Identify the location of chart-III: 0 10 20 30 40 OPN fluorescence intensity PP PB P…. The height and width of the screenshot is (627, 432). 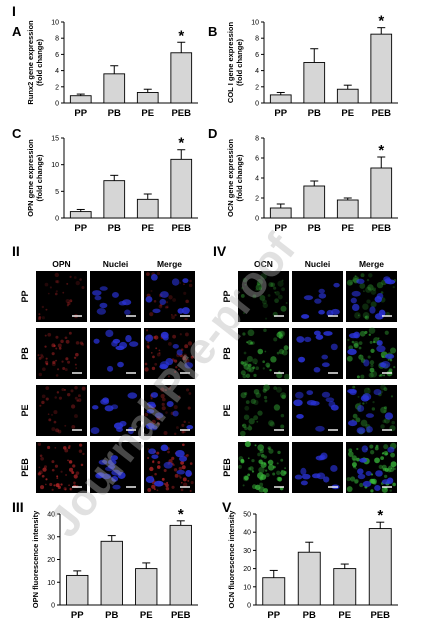
(114, 563).